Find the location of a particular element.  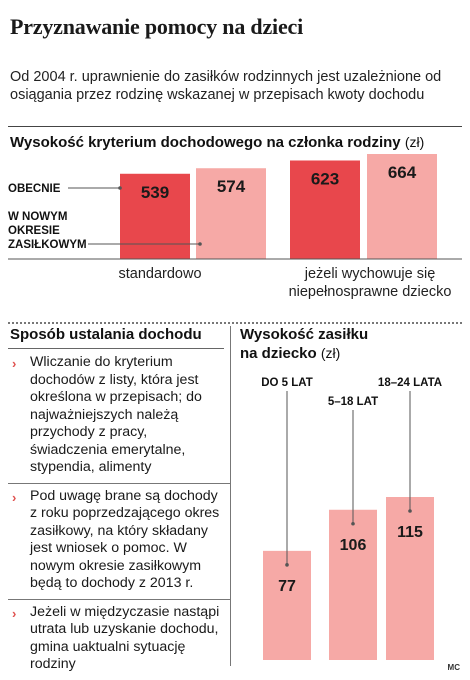

allowance-age-label-0: DO 5 LAT is located at coordinates (287, 383).